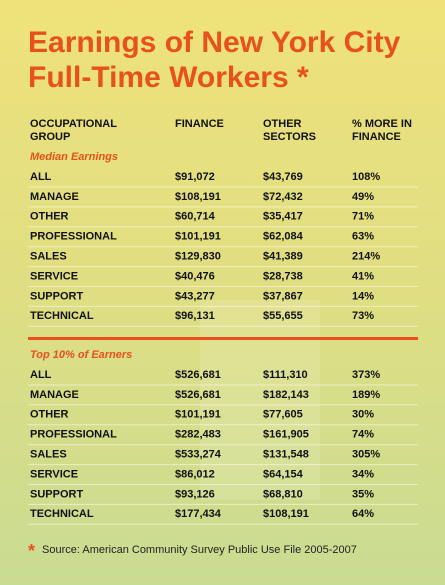  What do you see at coordinates (283, 316) in the screenshot?
I see `cell: $55,655` at bounding box center [283, 316].